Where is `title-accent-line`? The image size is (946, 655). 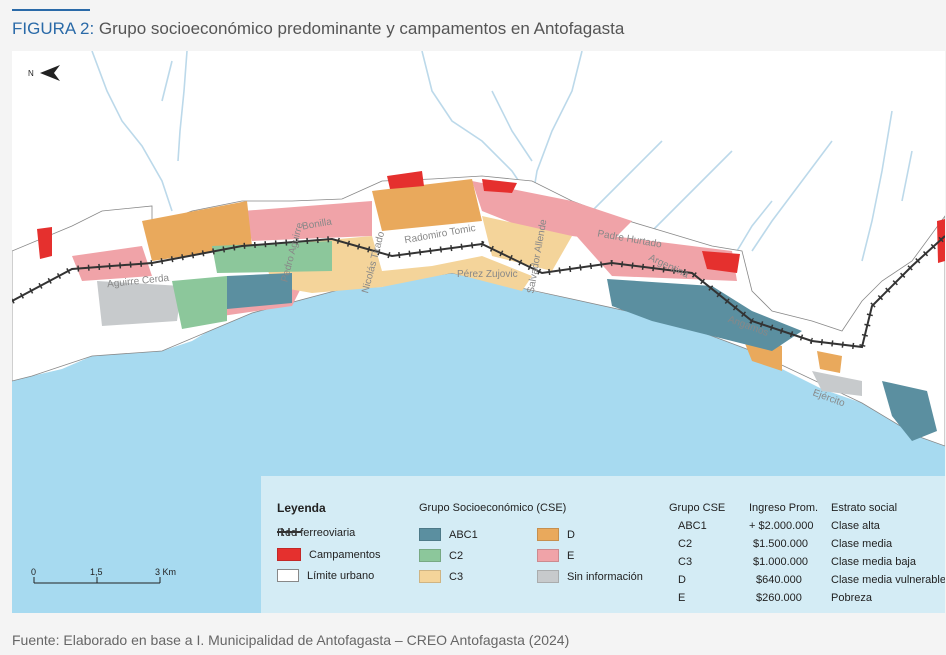 title-accent-line is located at coordinates (51, 10).